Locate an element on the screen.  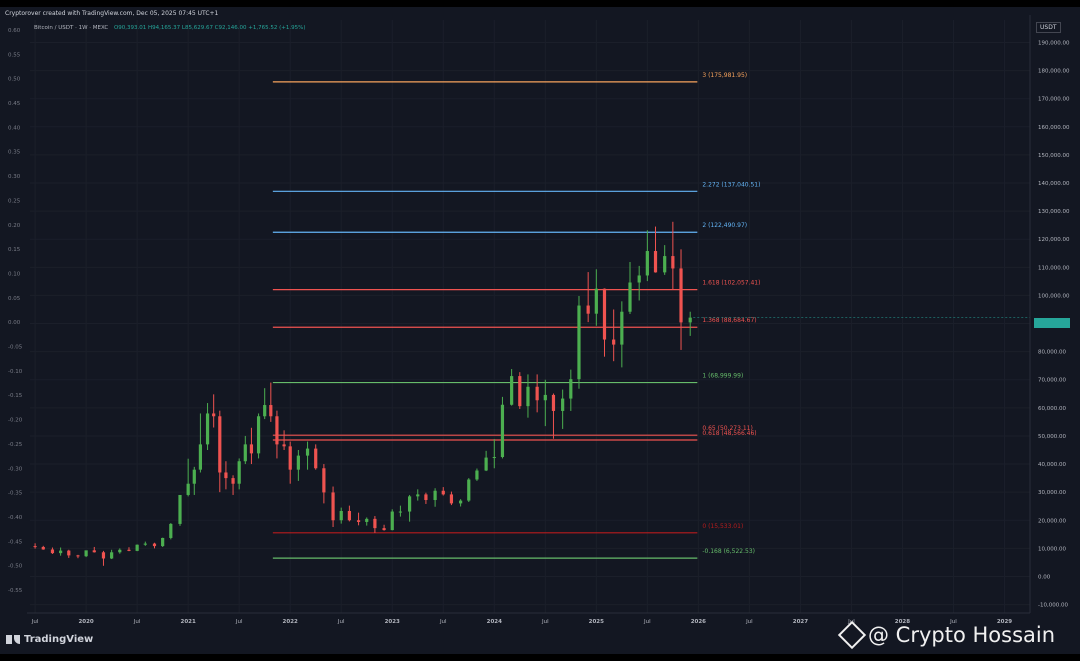
price-tick-label: 180,000.00 is located at coordinates (1054, 72).